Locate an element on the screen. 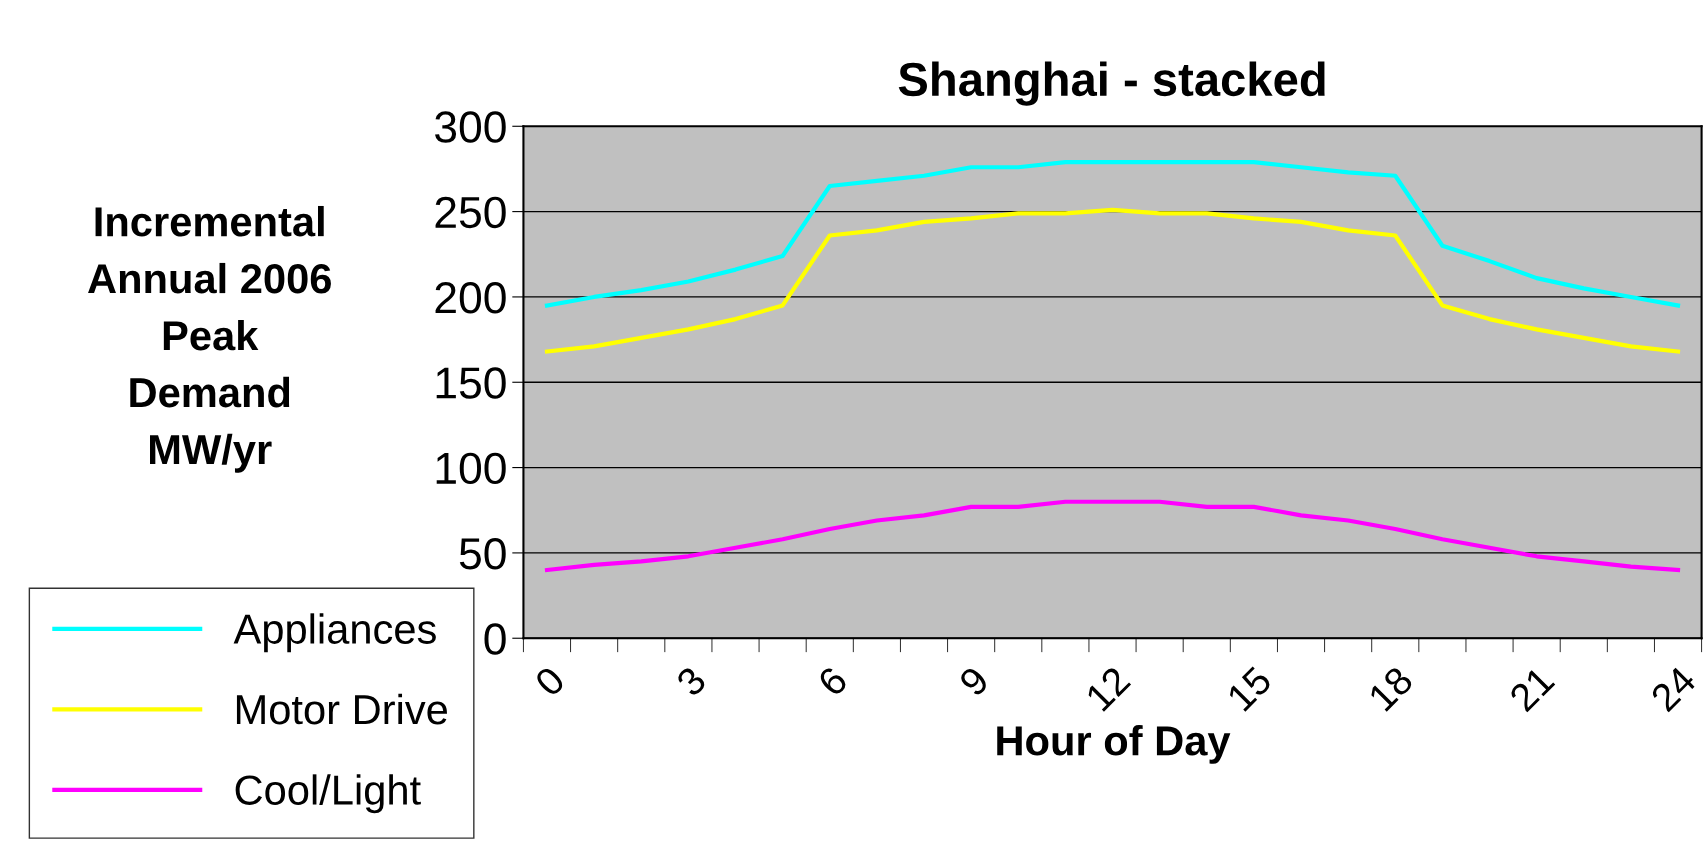 The image size is (1705, 859). x-tick-label: 3 is located at coordinates (691, 681).